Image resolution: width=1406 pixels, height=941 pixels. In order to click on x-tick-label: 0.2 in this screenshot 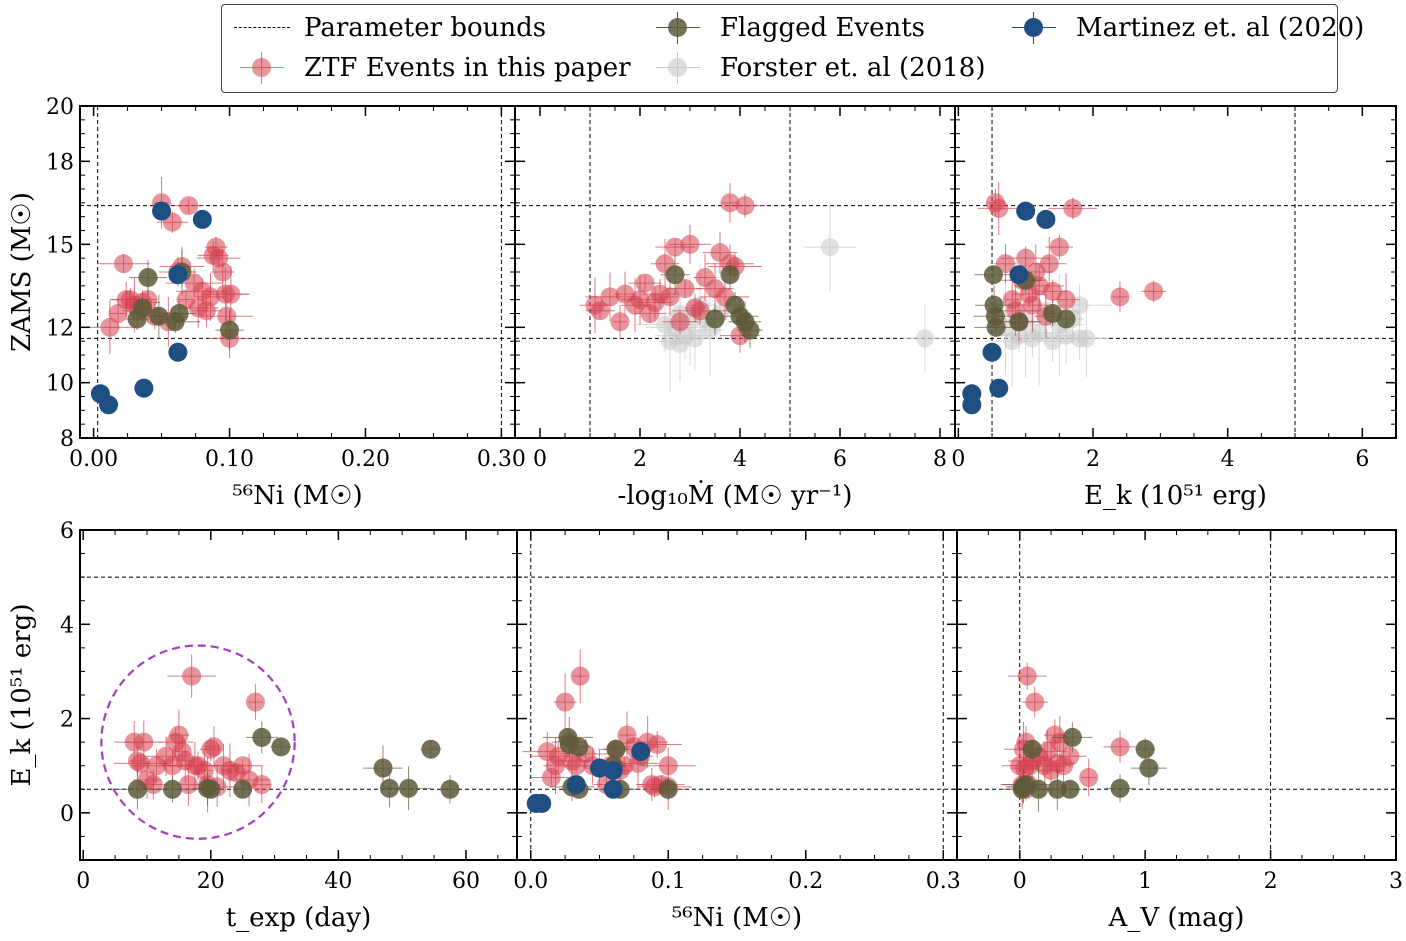, I will do `click(805, 881)`.